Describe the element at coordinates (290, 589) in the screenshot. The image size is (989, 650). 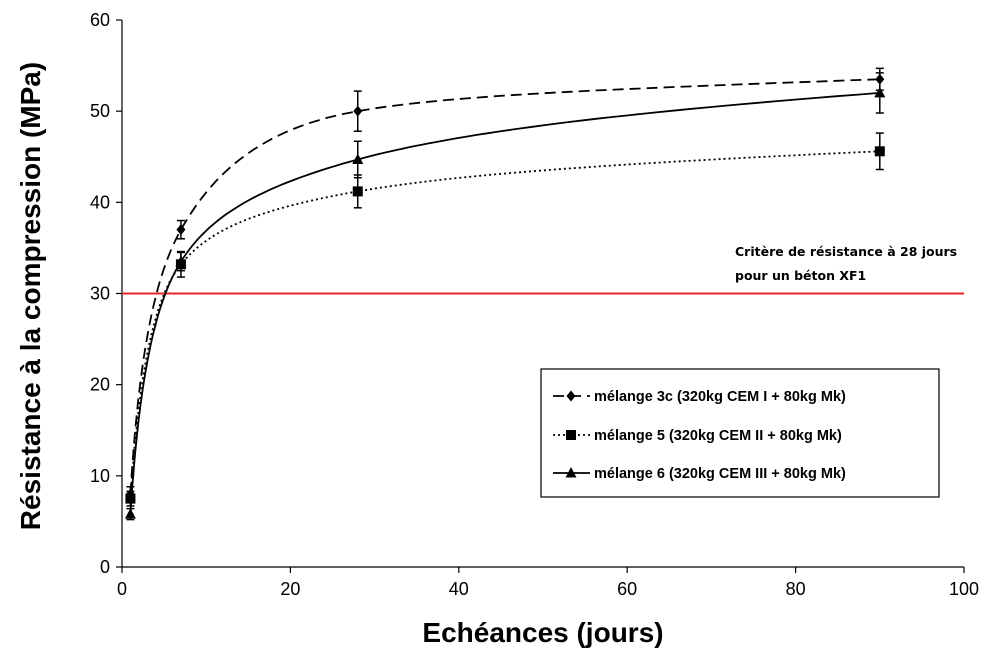
I see `x-tick-label-1: 20` at that location.